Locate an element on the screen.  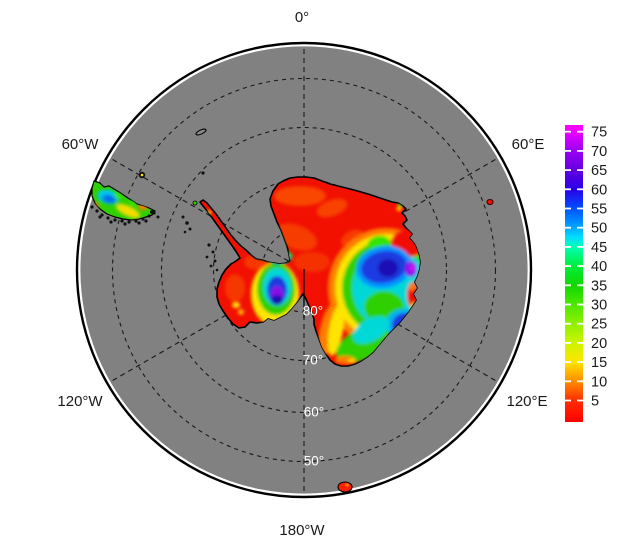
colorbar-tick-label: 25 is located at coordinates (599, 325).